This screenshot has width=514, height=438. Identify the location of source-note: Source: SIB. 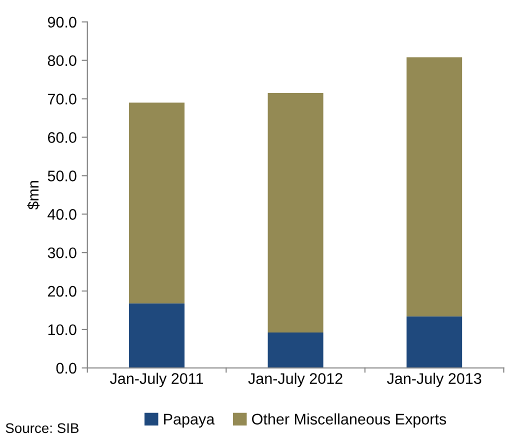
(42, 428).